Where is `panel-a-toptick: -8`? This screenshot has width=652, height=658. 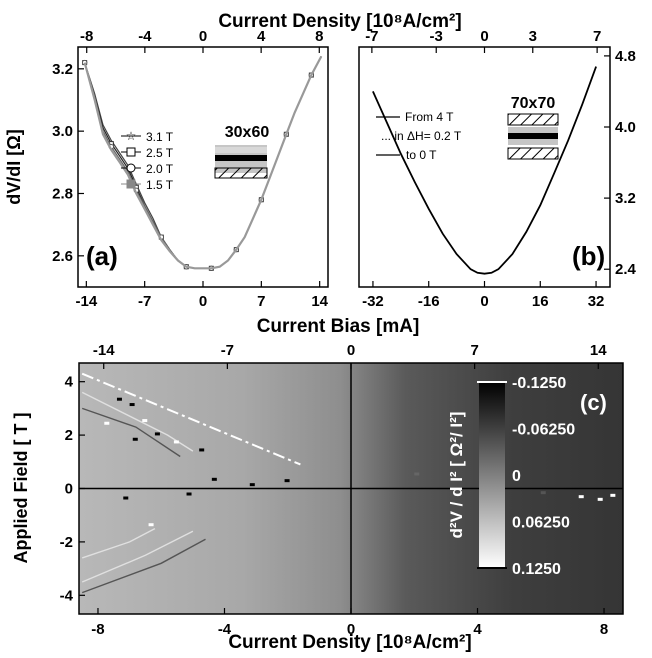
panel-a-toptick: -8 is located at coordinates (86, 36).